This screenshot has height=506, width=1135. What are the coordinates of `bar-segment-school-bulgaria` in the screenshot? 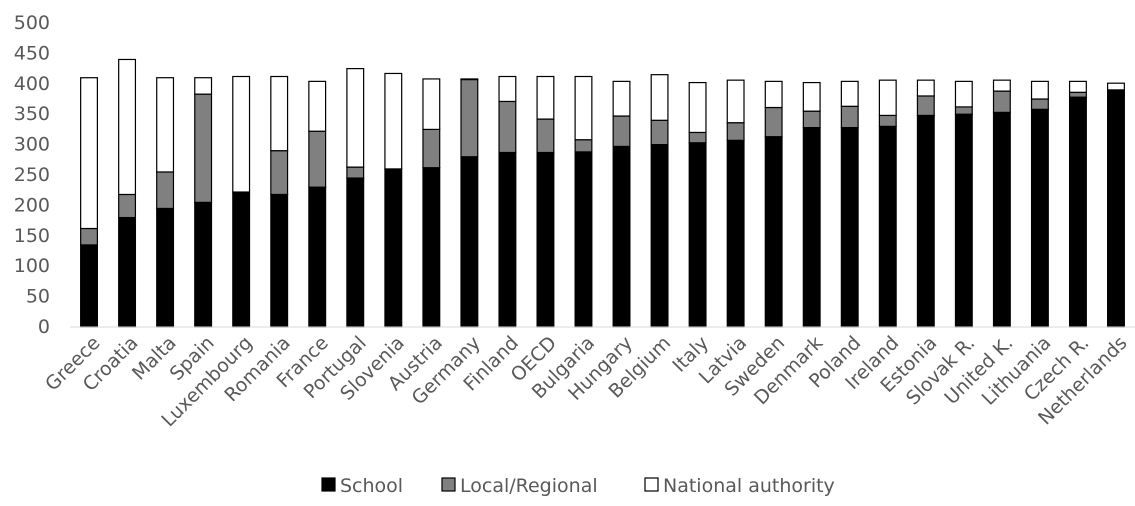 It's located at (583, 239).